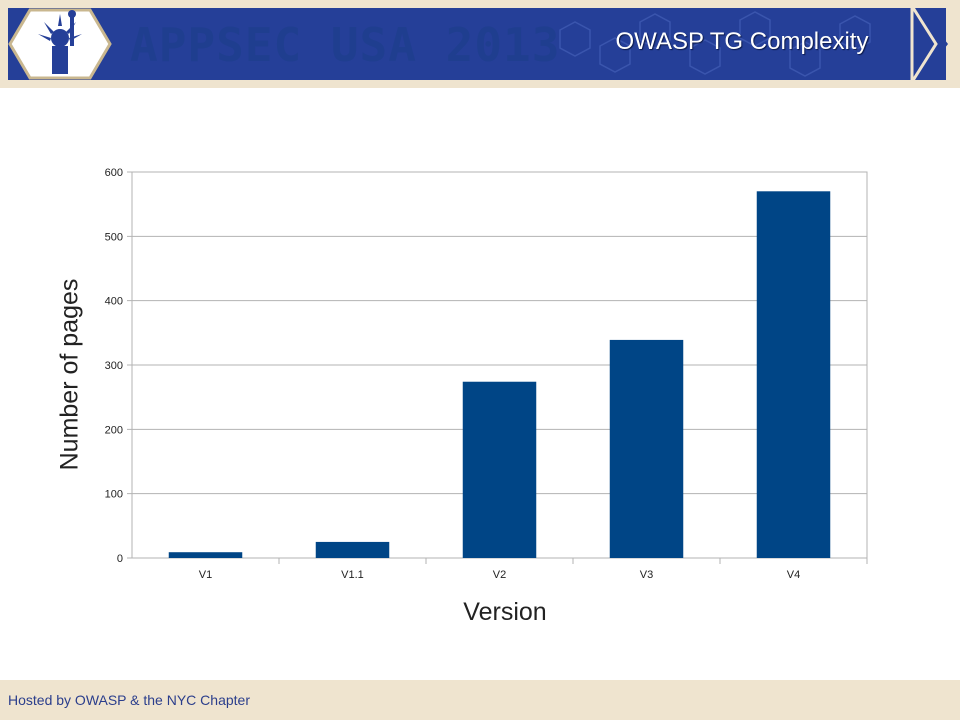 Image resolution: width=960 pixels, height=720 pixels. What do you see at coordinates (352, 575) in the screenshot?
I see `x-tick-label: V1.1` at bounding box center [352, 575].